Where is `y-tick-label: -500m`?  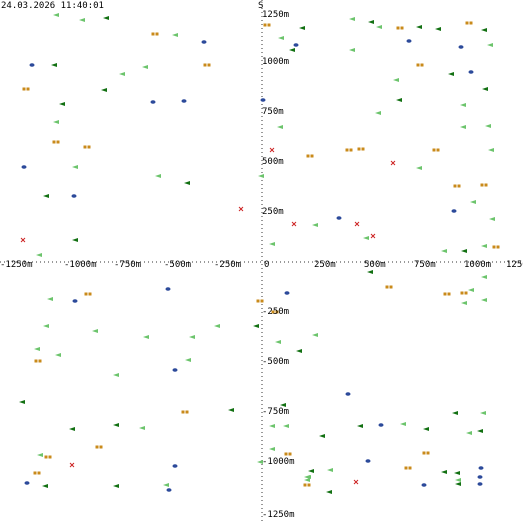
y-tick-label: -500m is located at coordinates (276, 362).